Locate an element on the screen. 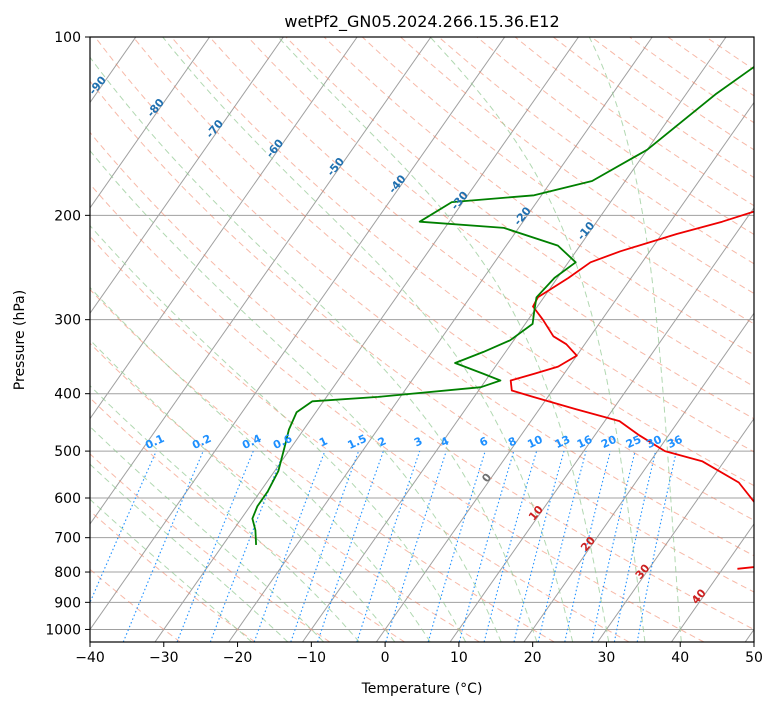 The width and height of the screenshot is (775, 708). x-tick-label: 50 is located at coordinates (754, 658).